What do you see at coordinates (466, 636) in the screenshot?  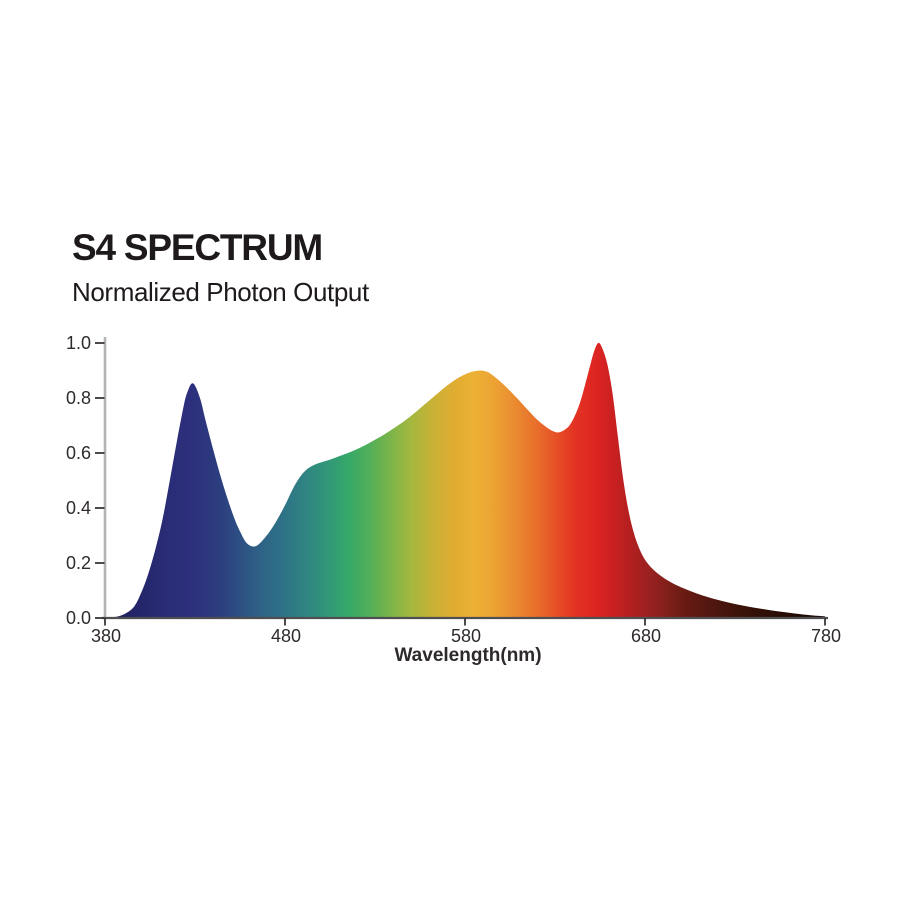 I see `x-tick-label: 580` at bounding box center [466, 636].